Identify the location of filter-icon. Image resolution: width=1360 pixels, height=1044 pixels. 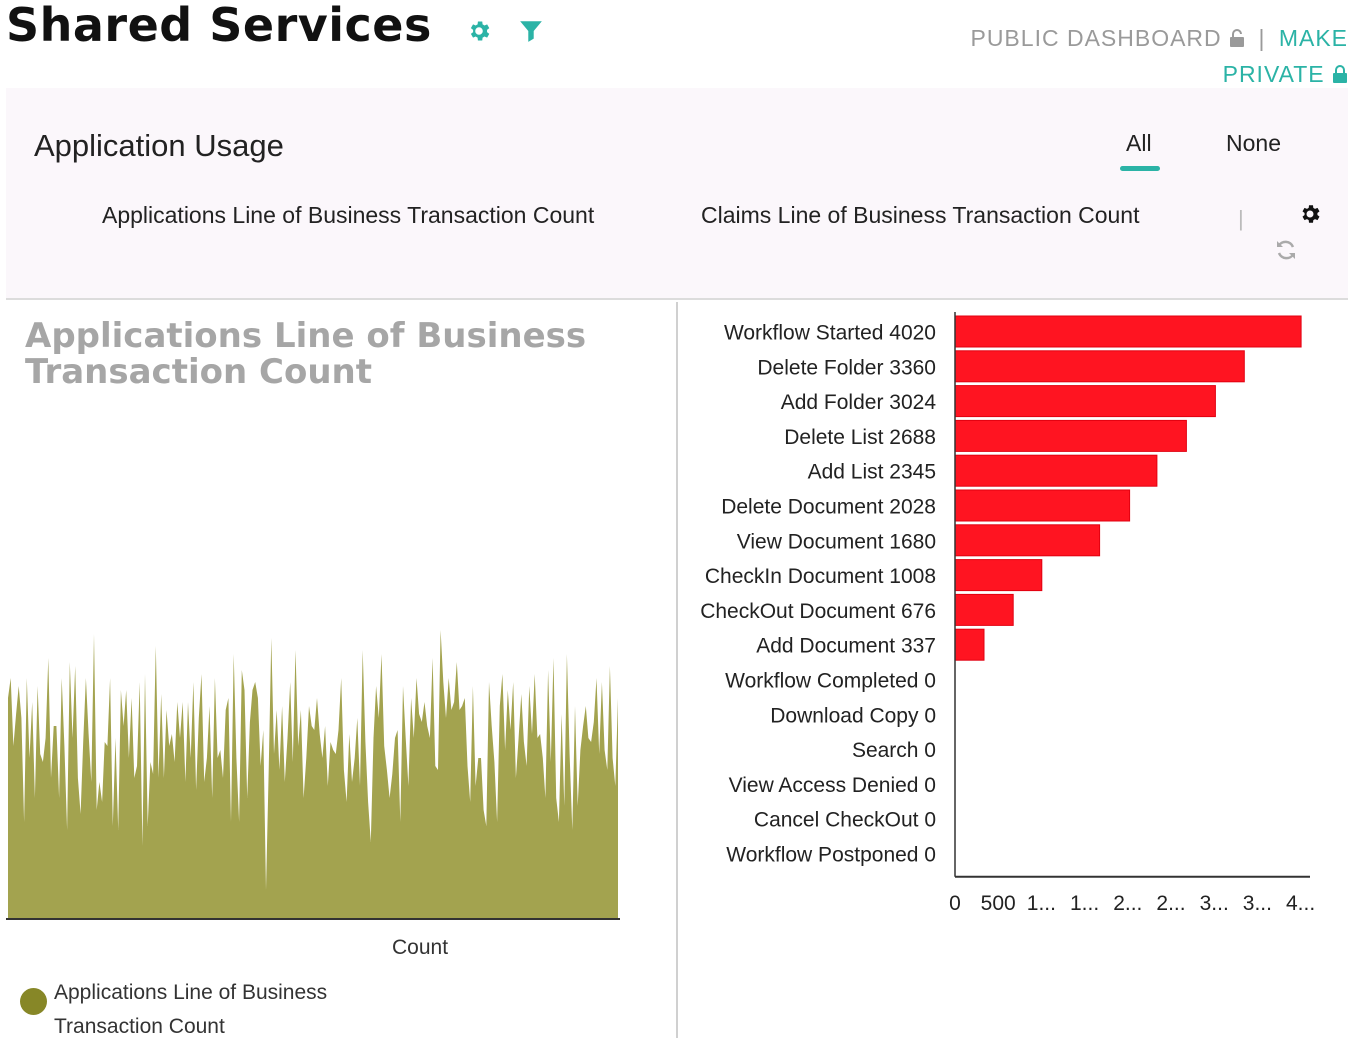
(531, 33).